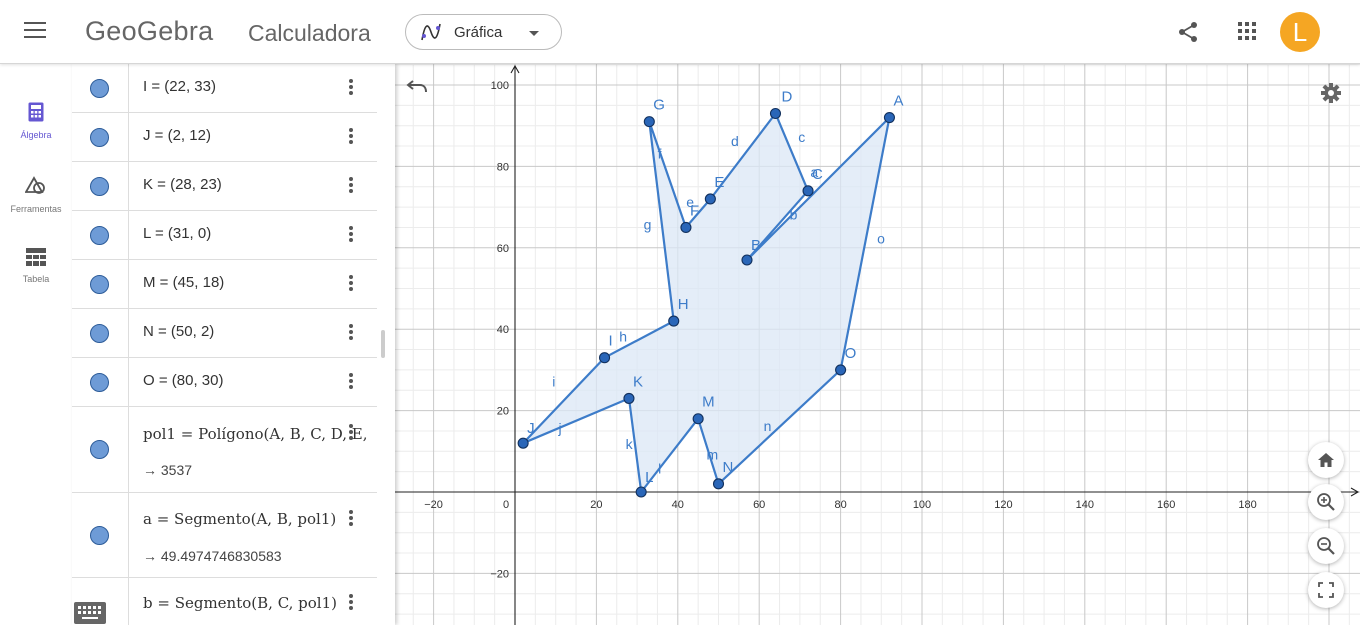 The width and height of the screenshot is (1360, 625). I want to click on point-M, so click(698, 419).